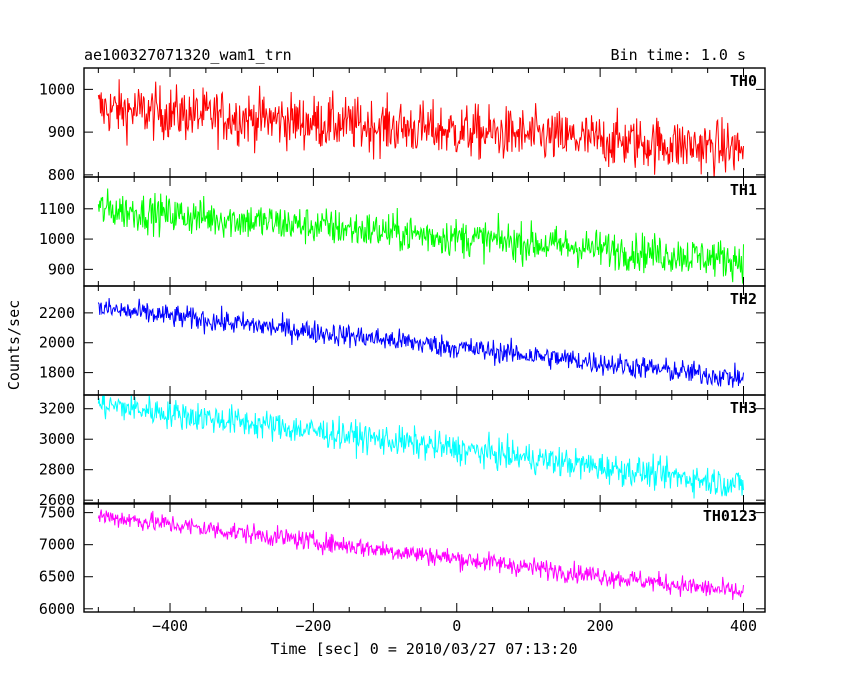 The image size is (850, 684). What do you see at coordinates (57, 470) in the screenshot?
I see `y-tick-label: 2800` at bounding box center [57, 470].